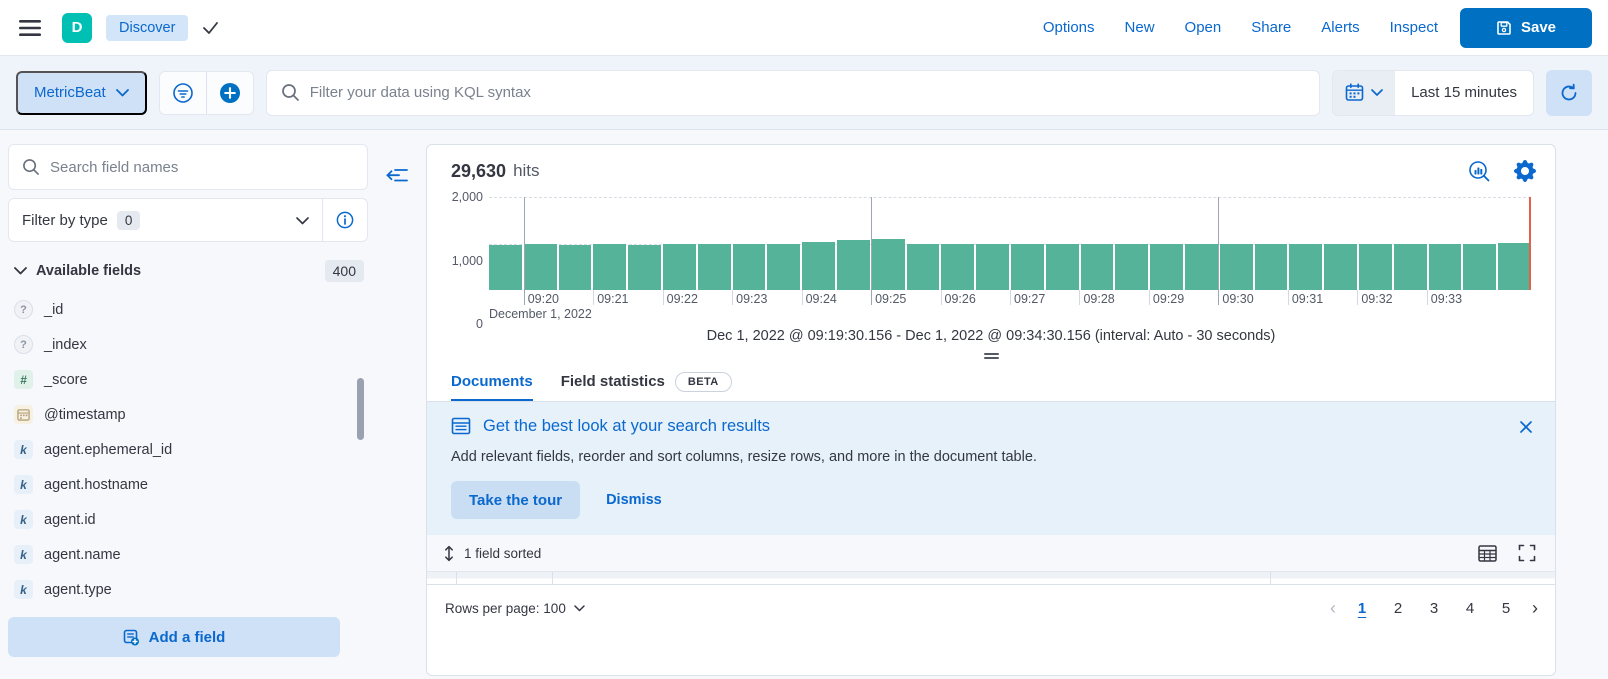 This screenshot has width=1608, height=679. I want to click on chart-options-gear-icon, so click(1525, 171).